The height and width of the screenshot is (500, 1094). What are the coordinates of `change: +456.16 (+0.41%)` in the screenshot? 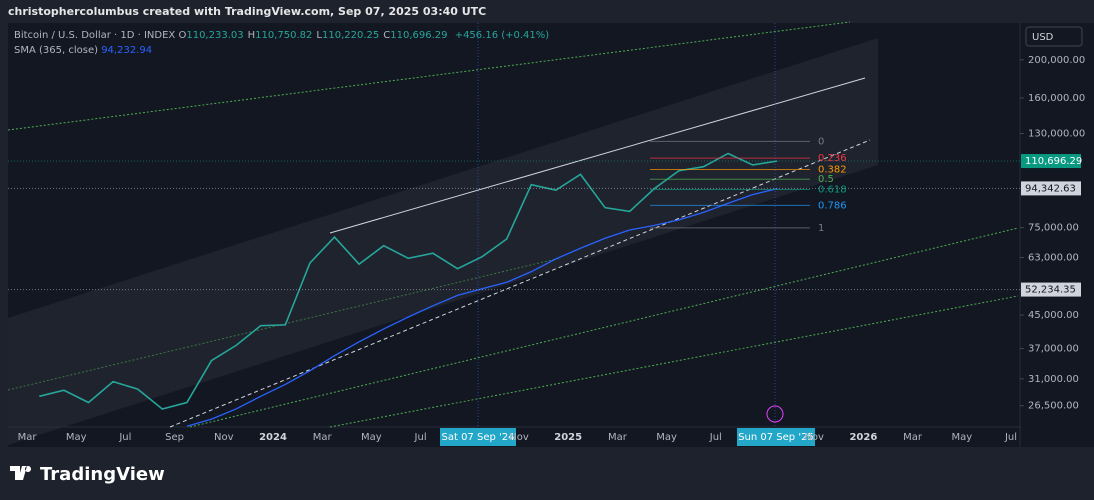 It's located at (502, 35).